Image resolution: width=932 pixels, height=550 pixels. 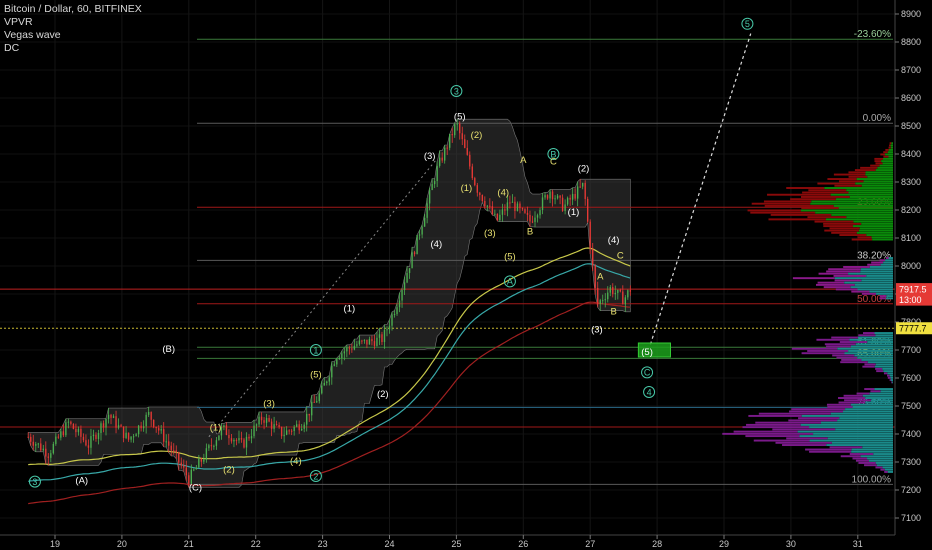 I want to click on wave-label-circle: A, so click(x=509, y=281).